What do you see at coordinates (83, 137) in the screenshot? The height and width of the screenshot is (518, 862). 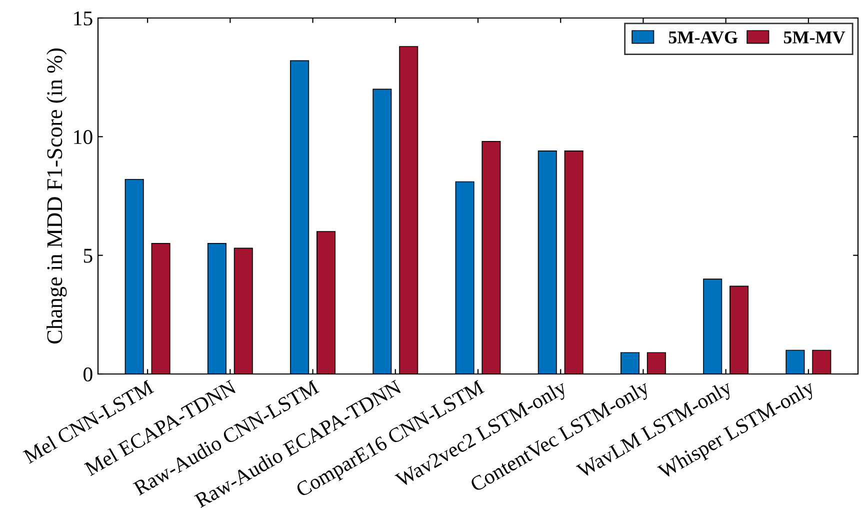 I see `y-tick-label: 10` at bounding box center [83, 137].